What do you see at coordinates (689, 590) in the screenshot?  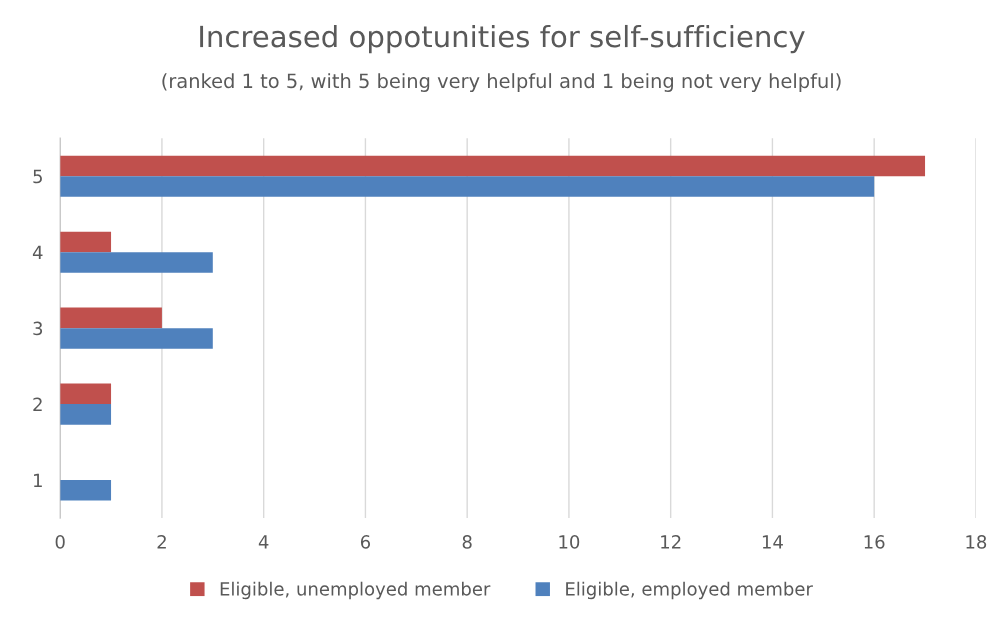 I see `legend-label: Eligible, employed member` at bounding box center [689, 590].